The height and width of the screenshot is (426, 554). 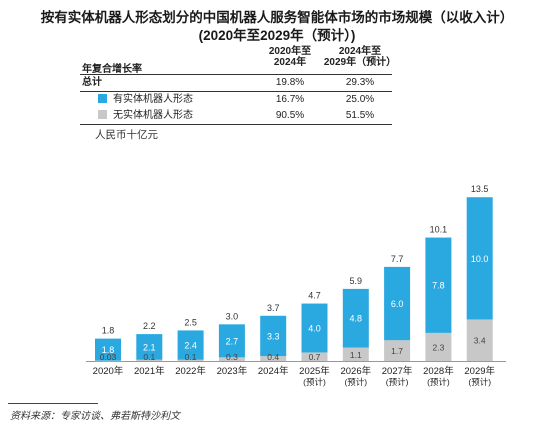 I want to click on cagr-value: 90.5%, so click(x=290, y=115).